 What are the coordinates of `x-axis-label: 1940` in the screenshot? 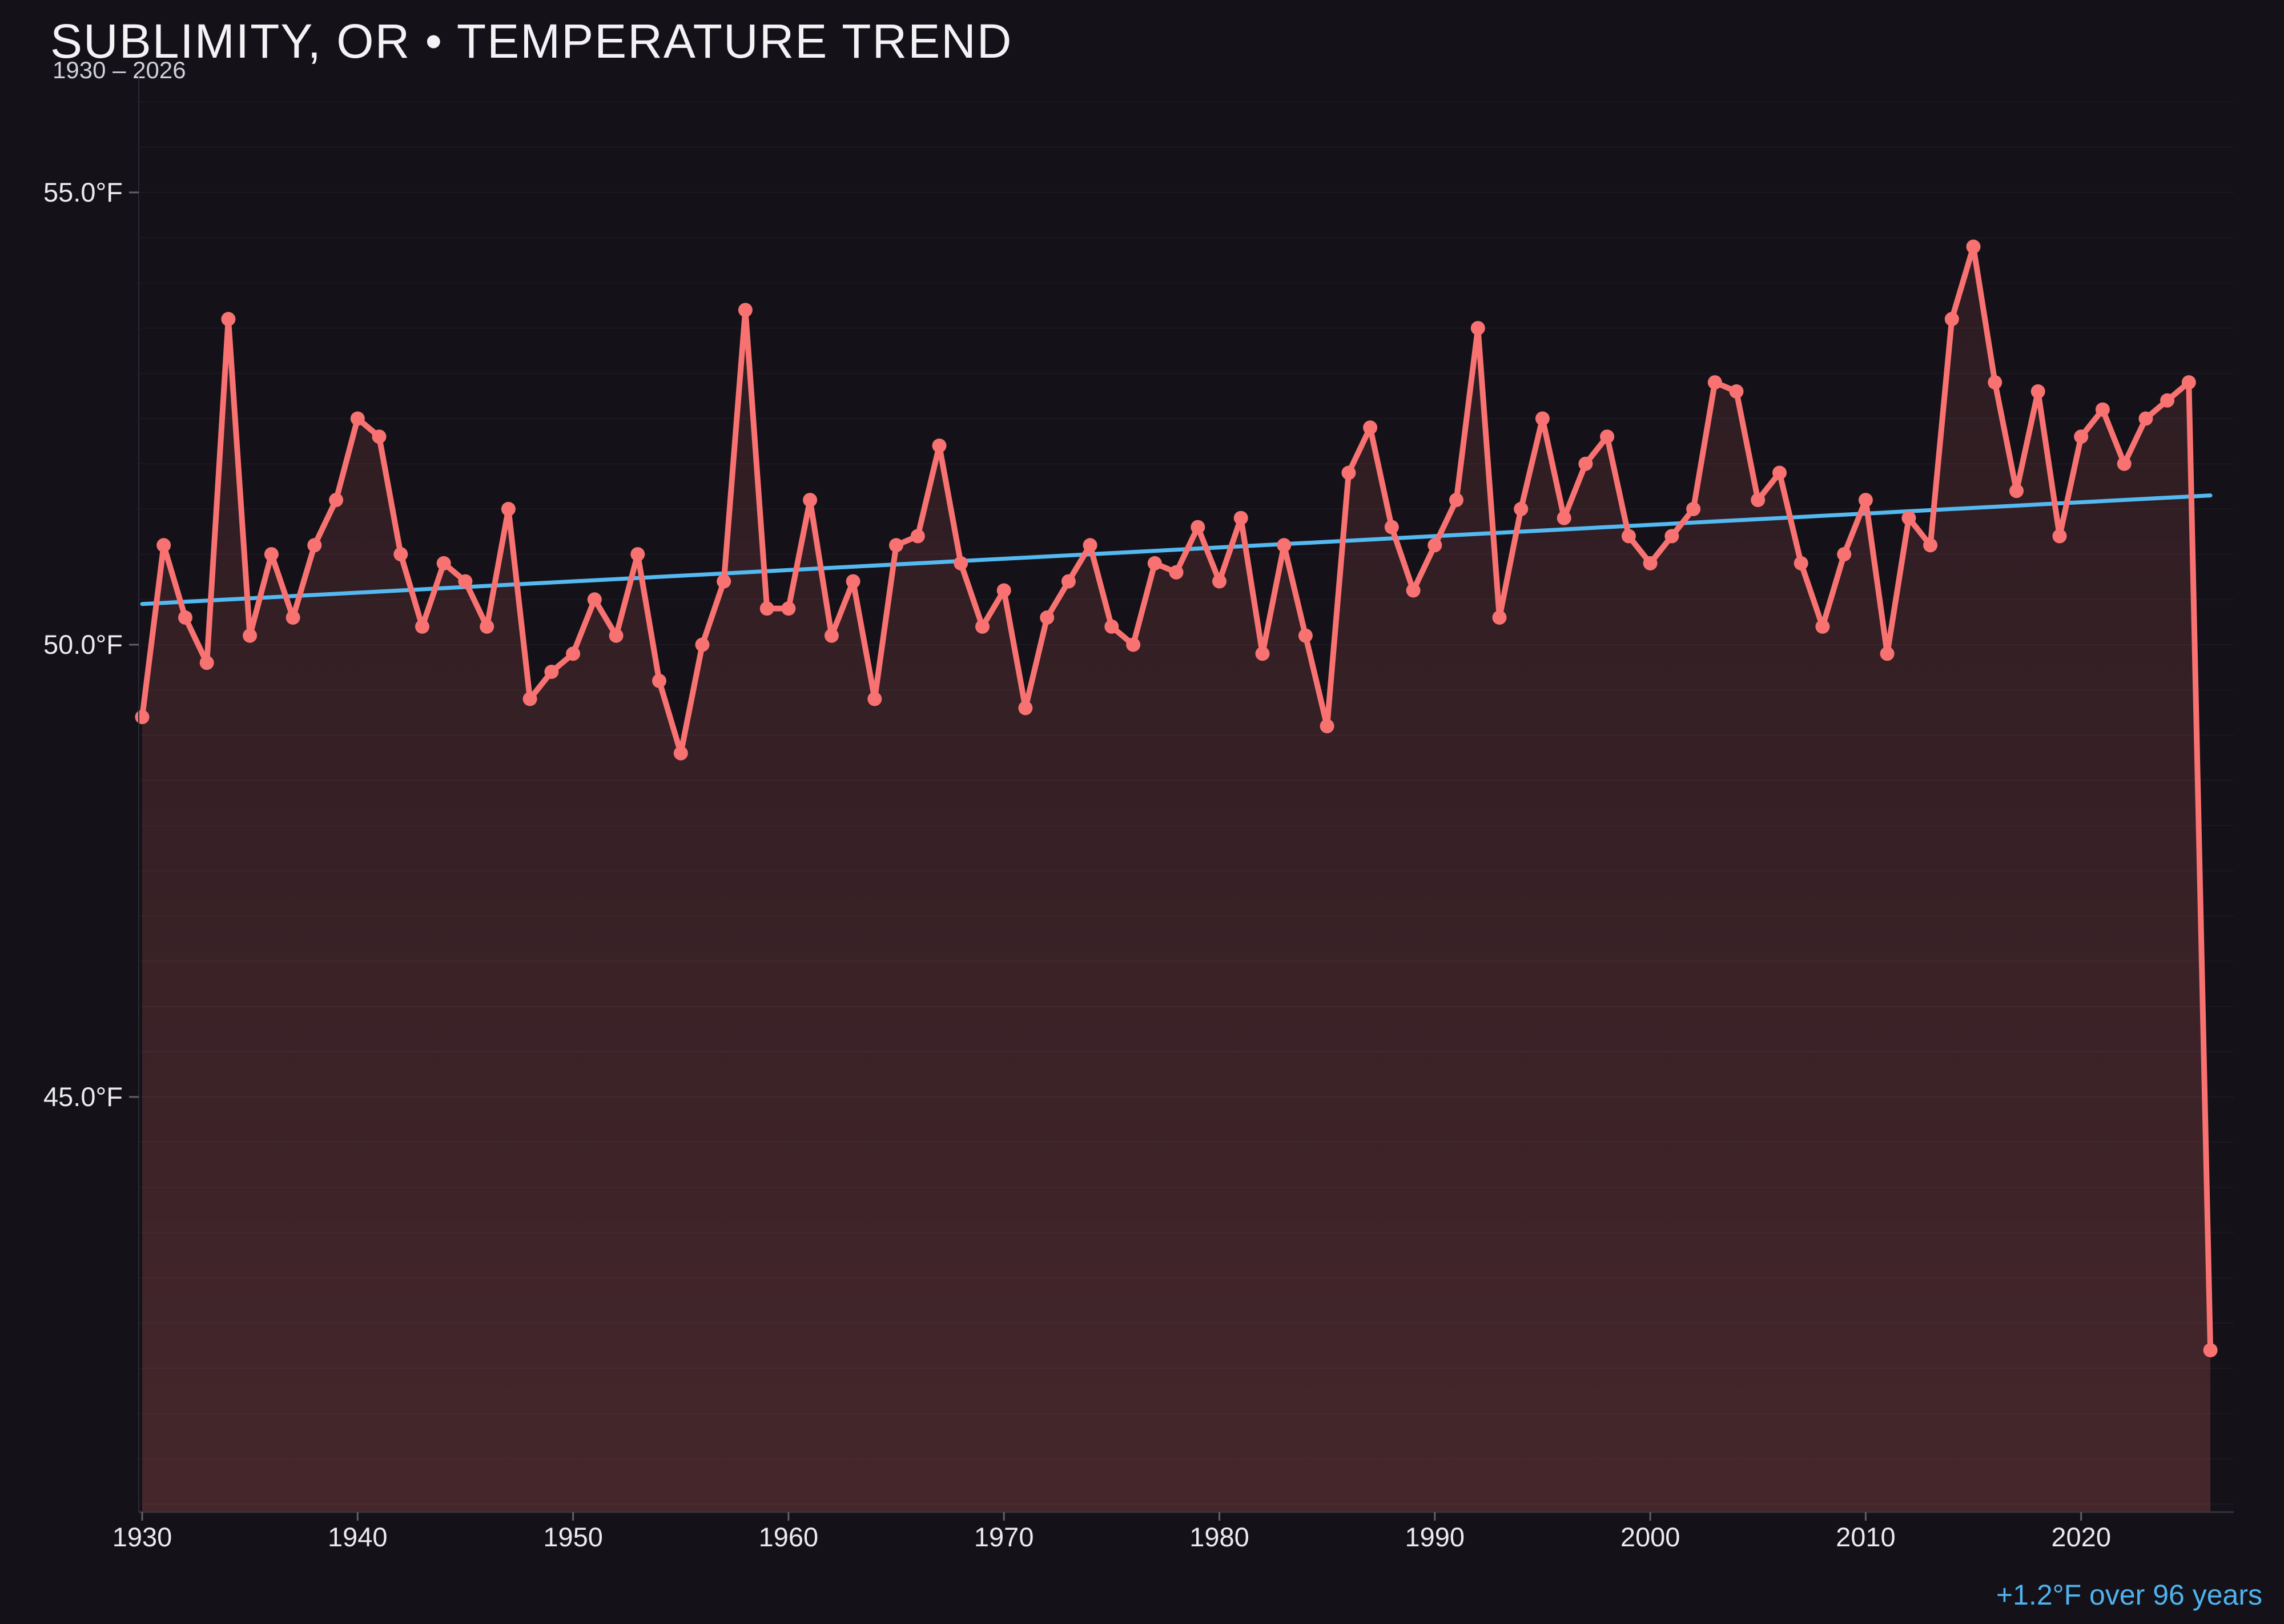 It's located at (358, 1537).